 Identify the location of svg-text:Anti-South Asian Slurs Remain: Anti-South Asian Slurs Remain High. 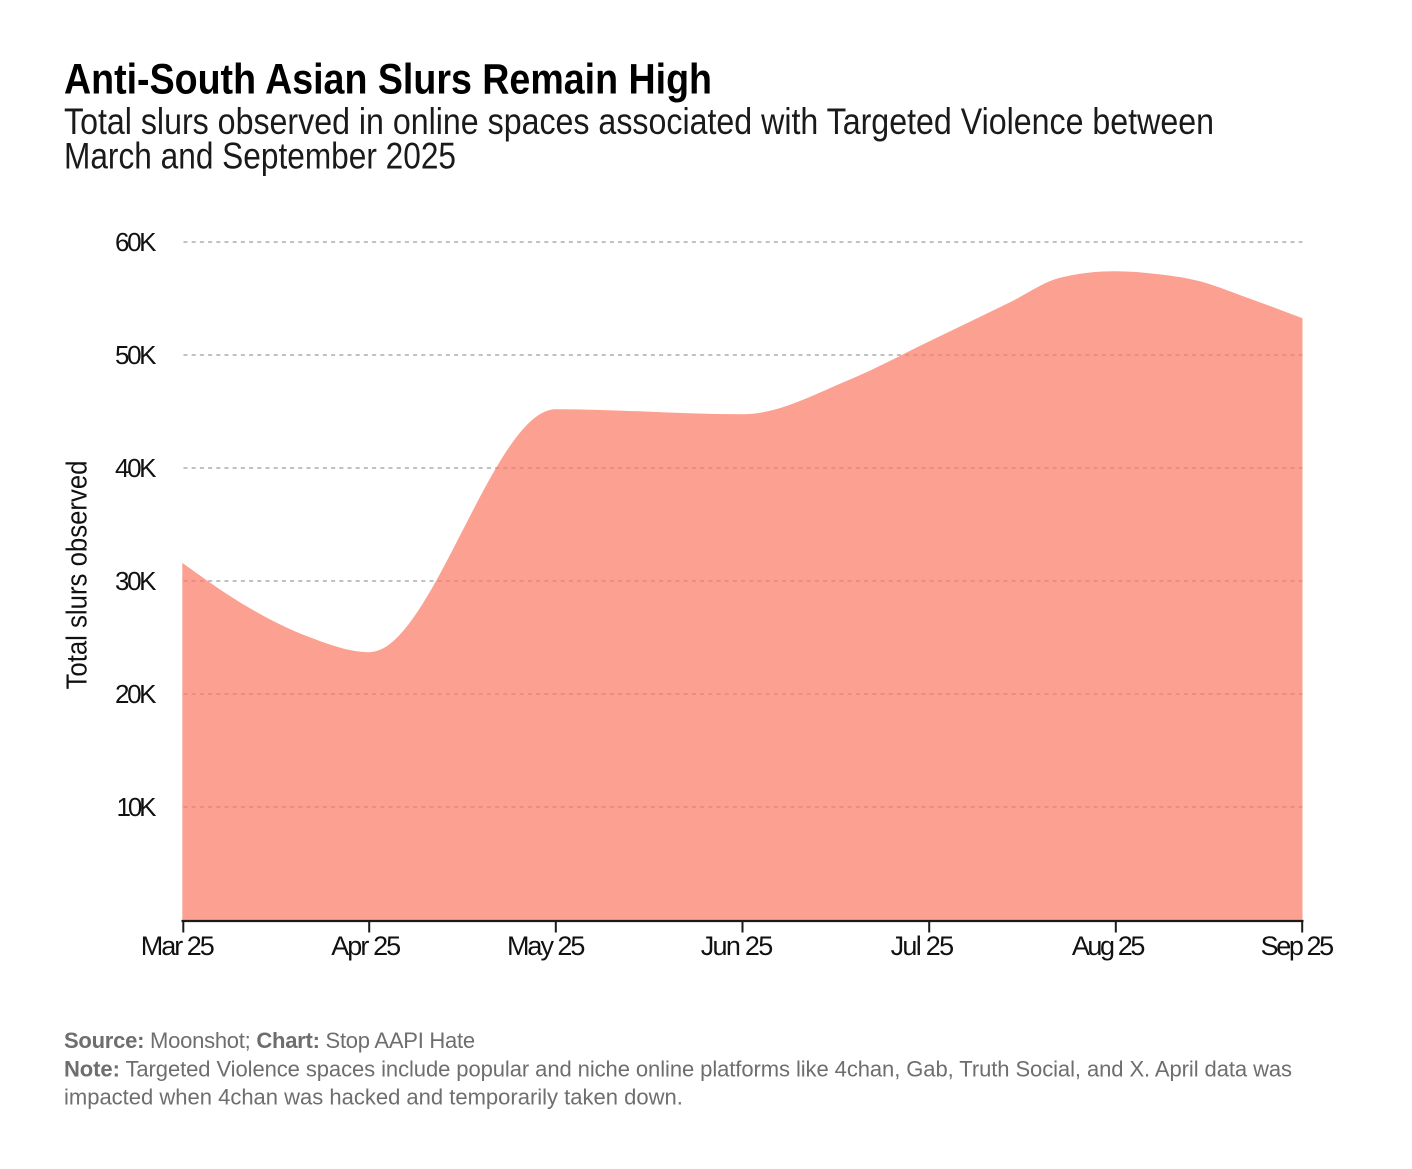
(388, 80).